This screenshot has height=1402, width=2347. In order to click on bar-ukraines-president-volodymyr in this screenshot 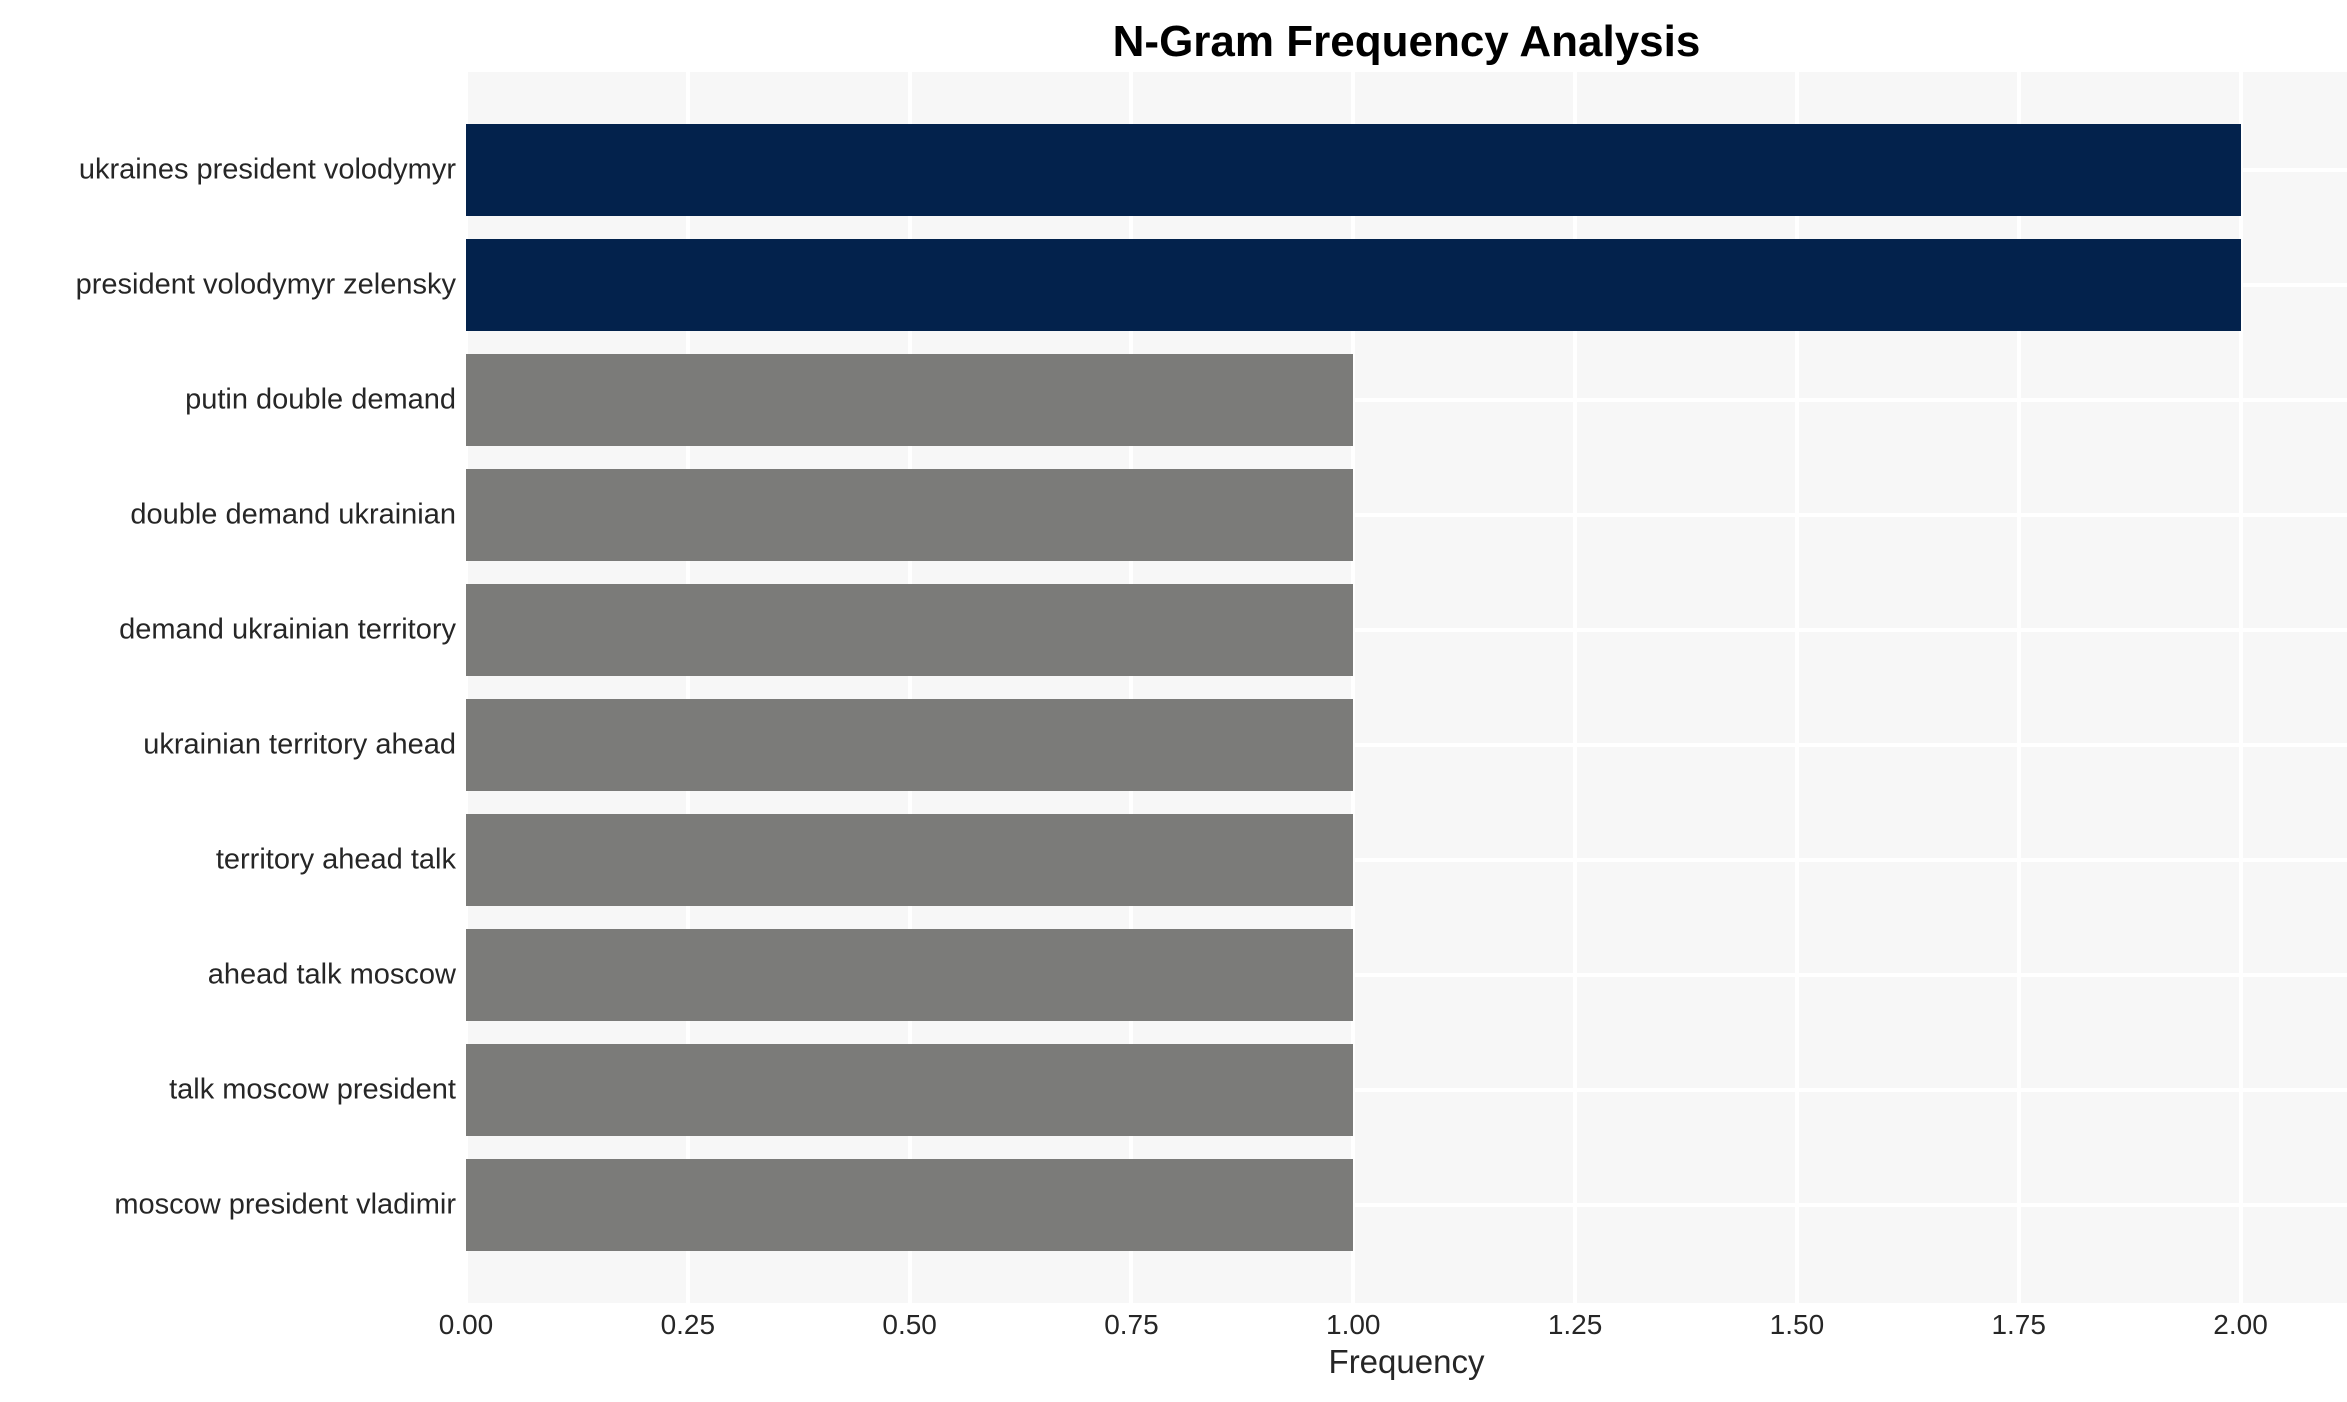, I will do `click(1353, 169)`.